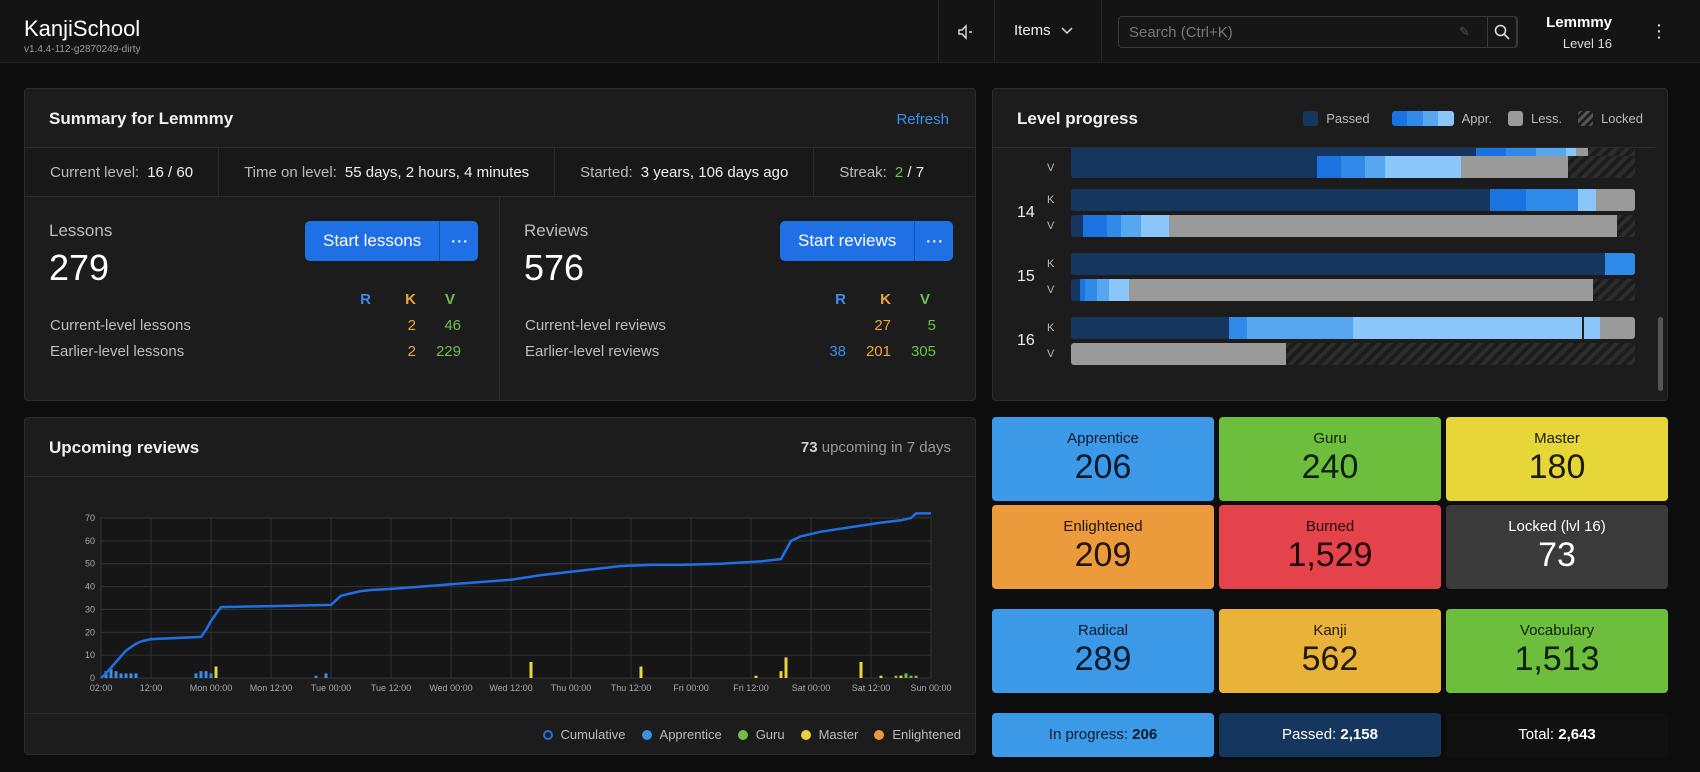  I want to click on enlightened-tile: Enlightened 209, so click(1103, 547).